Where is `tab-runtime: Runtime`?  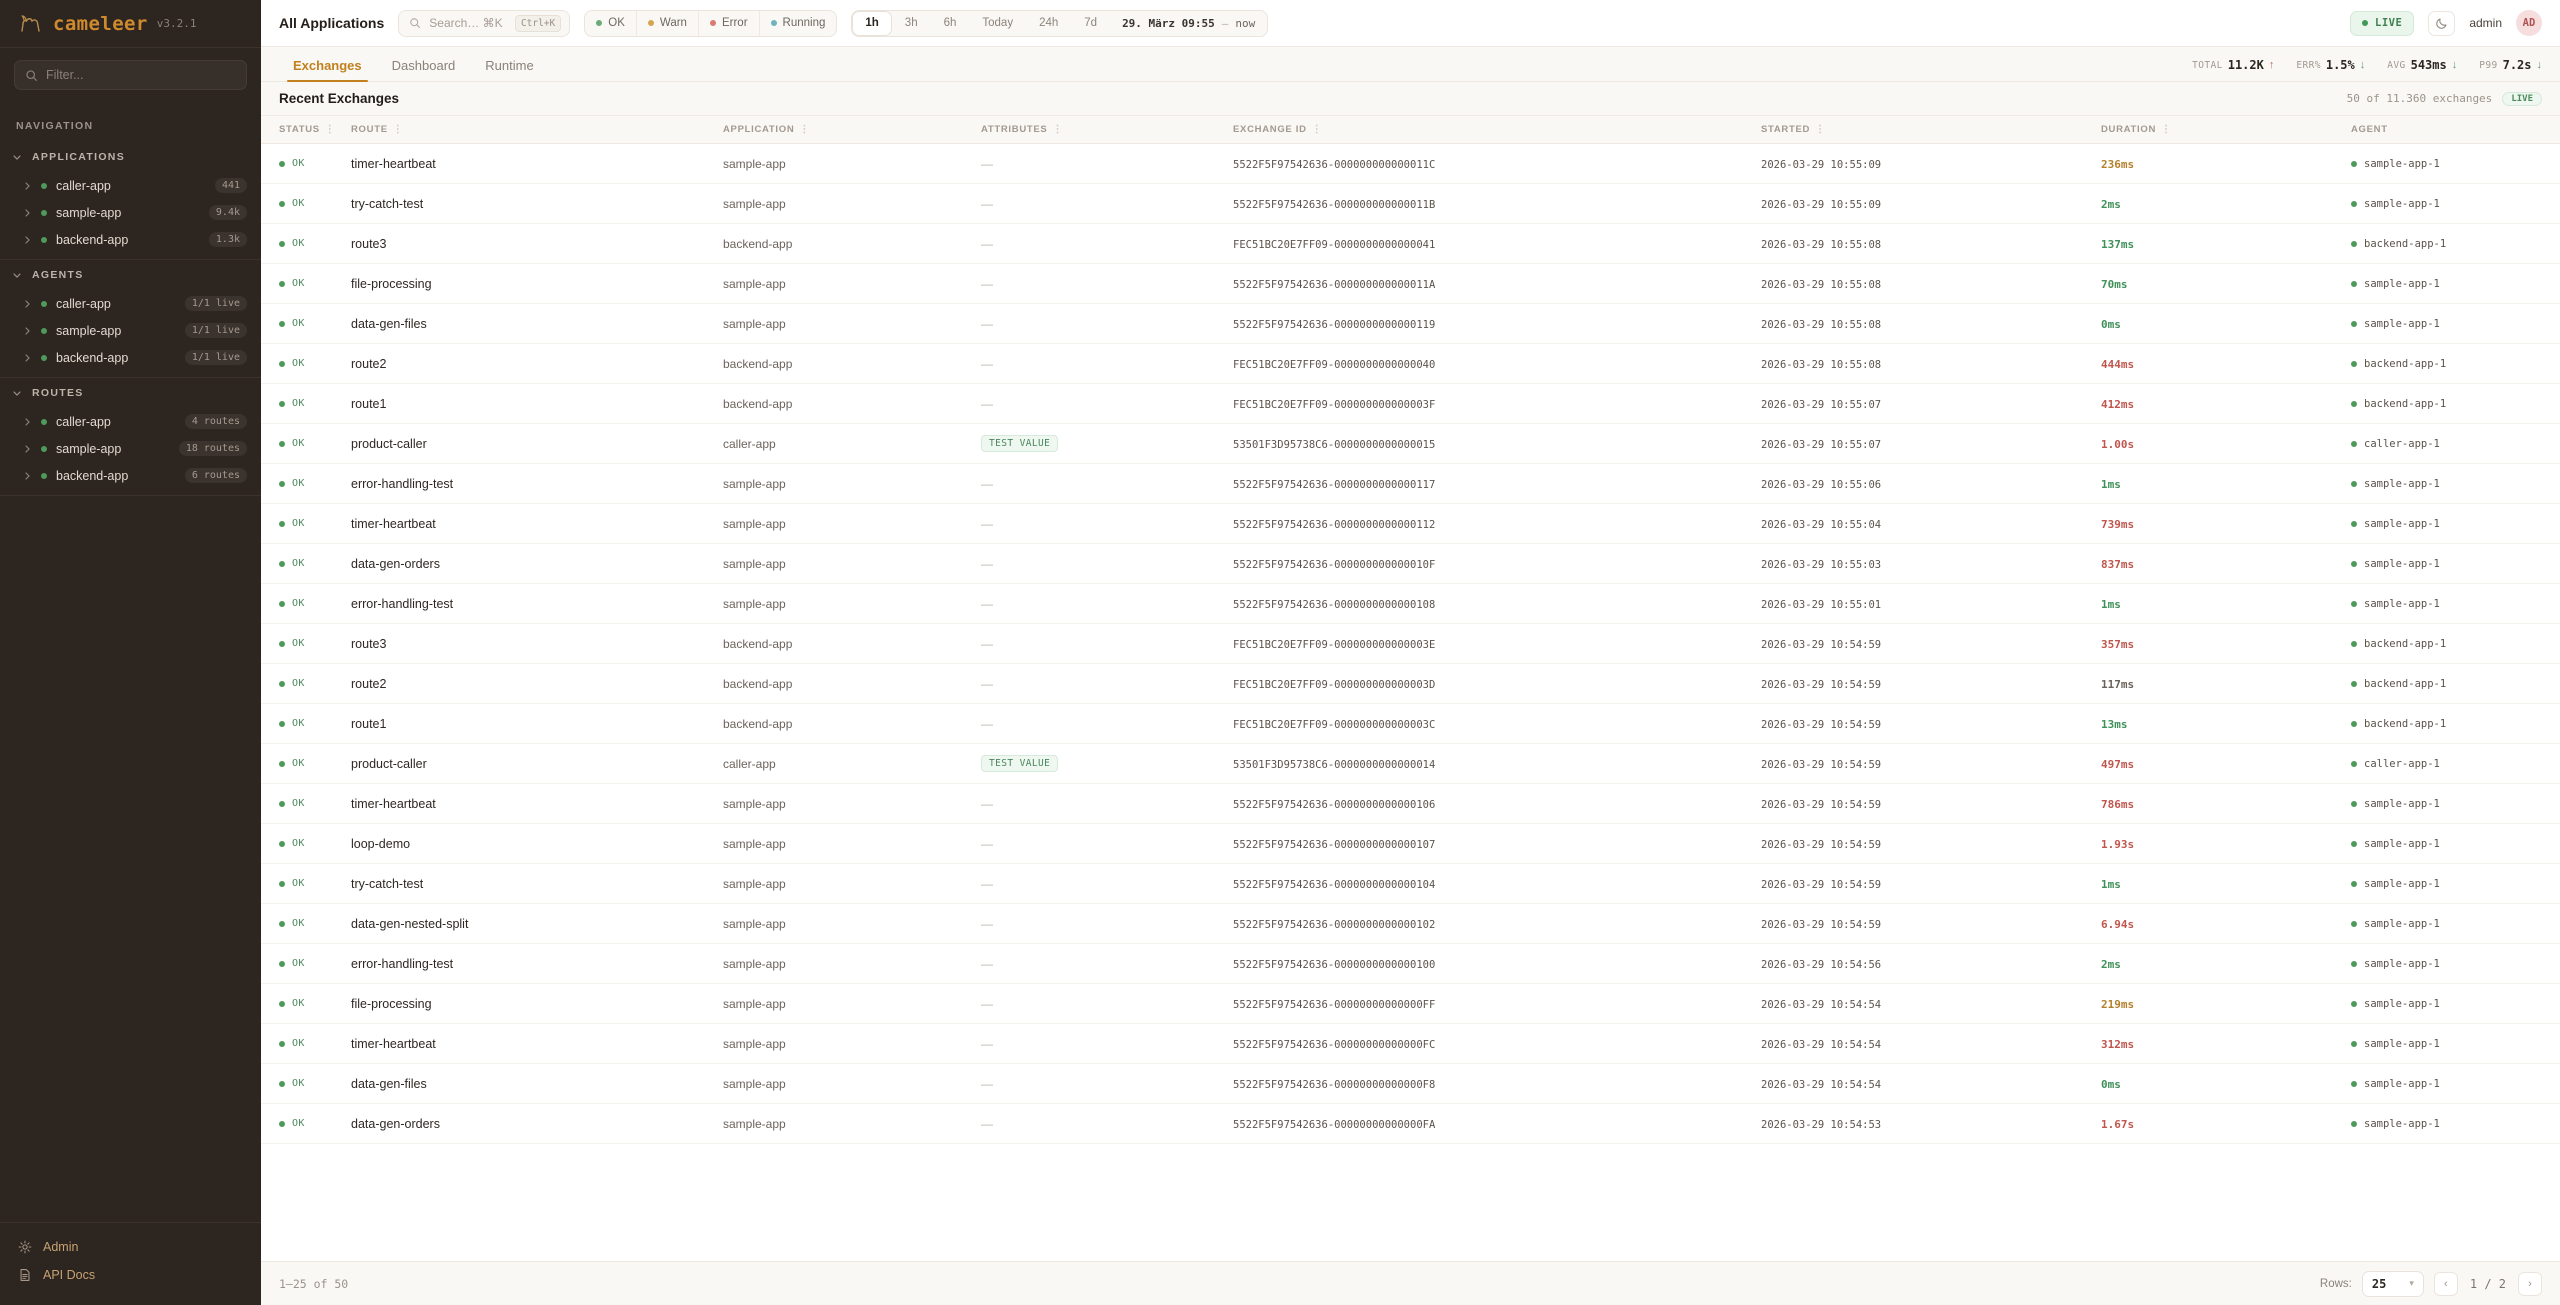
tab-runtime: Runtime is located at coordinates (509, 65).